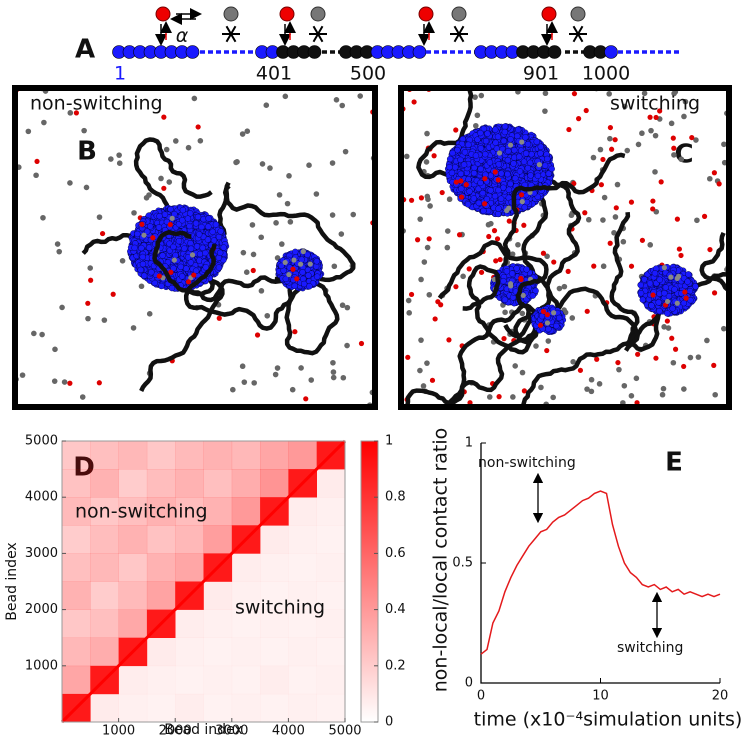 Image resolution: width=742 pixels, height=737 pixels. Describe the element at coordinates (120, 74) in the screenshot. I see `bead-label: 1` at that location.